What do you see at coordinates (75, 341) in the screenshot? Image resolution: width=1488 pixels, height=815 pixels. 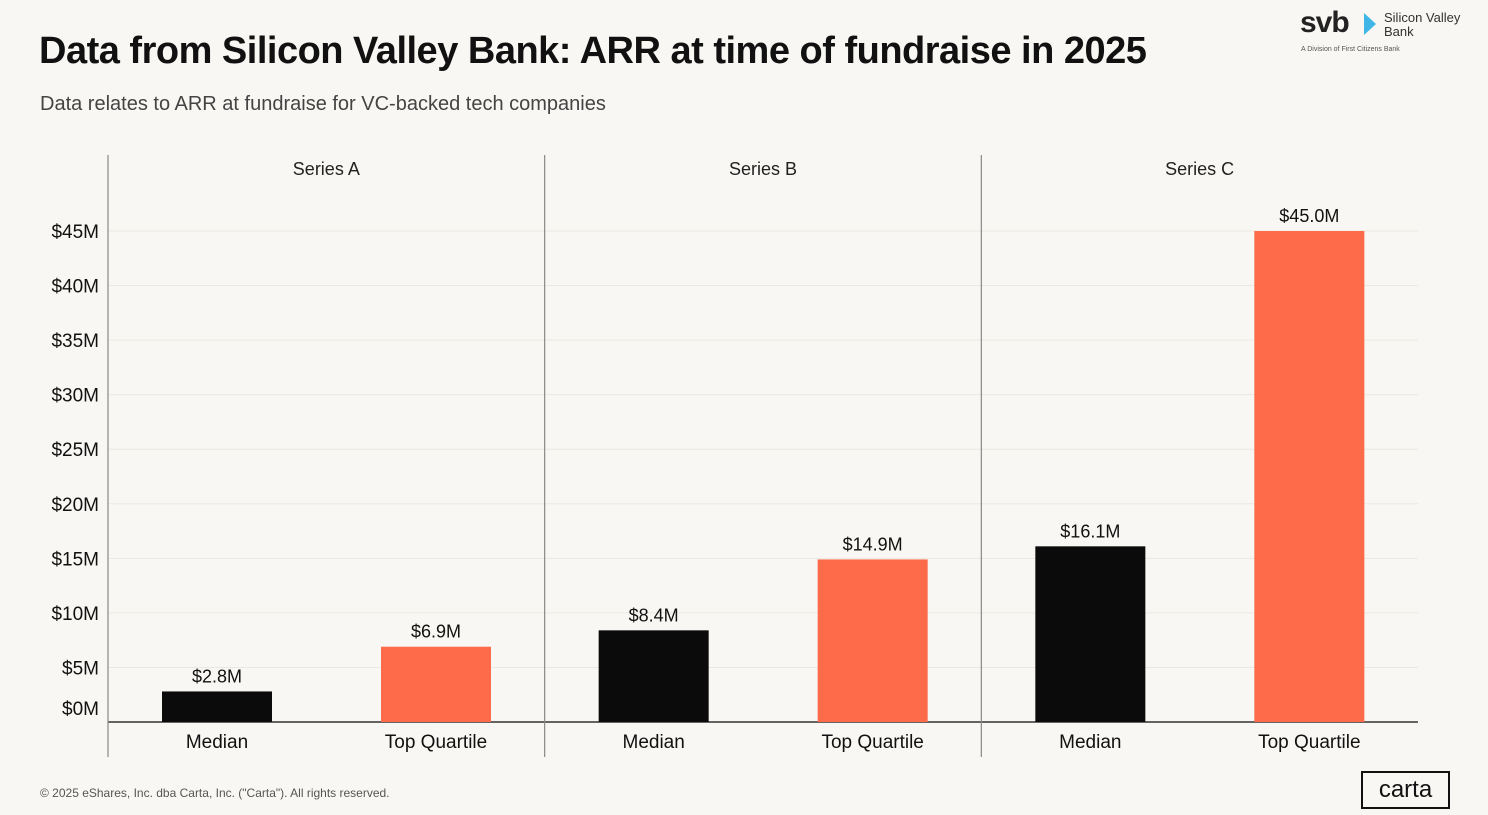 I see `y-tick-label: $35M` at bounding box center [75, 341].